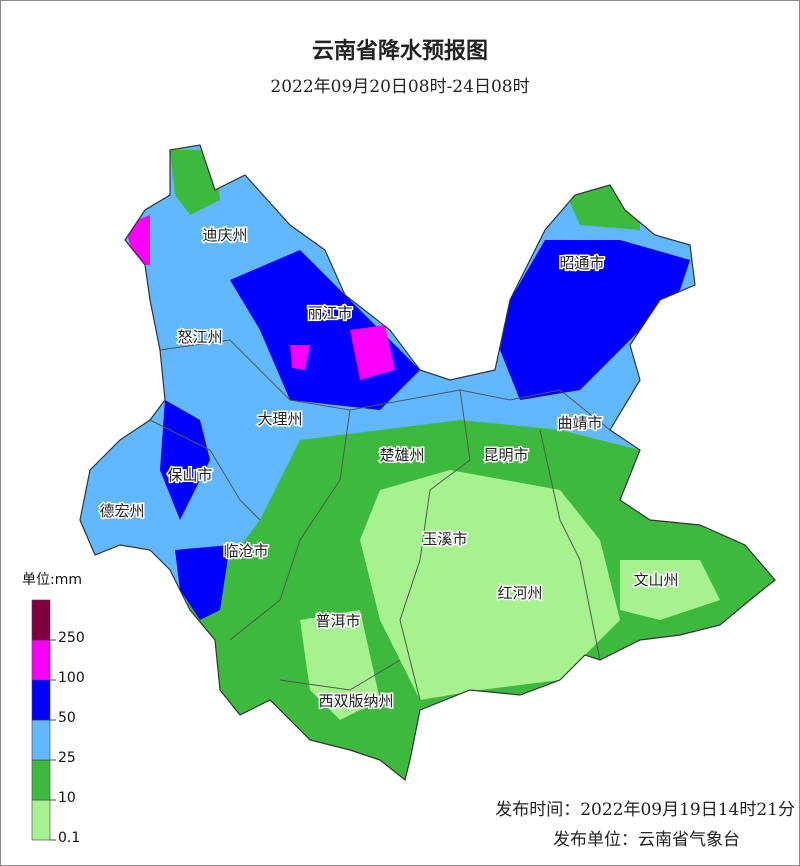 The height and width of the screenshot is (866, 800). What do you see at coordinates (337, 621) in the screenshot?
I see `region-label: 普洱市` at bounding box center [337, 621].